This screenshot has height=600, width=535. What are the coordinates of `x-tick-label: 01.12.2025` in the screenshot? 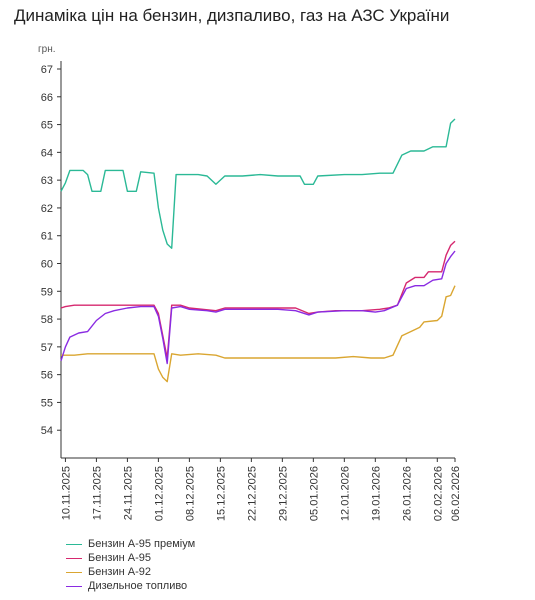 It's located at (159, 493).